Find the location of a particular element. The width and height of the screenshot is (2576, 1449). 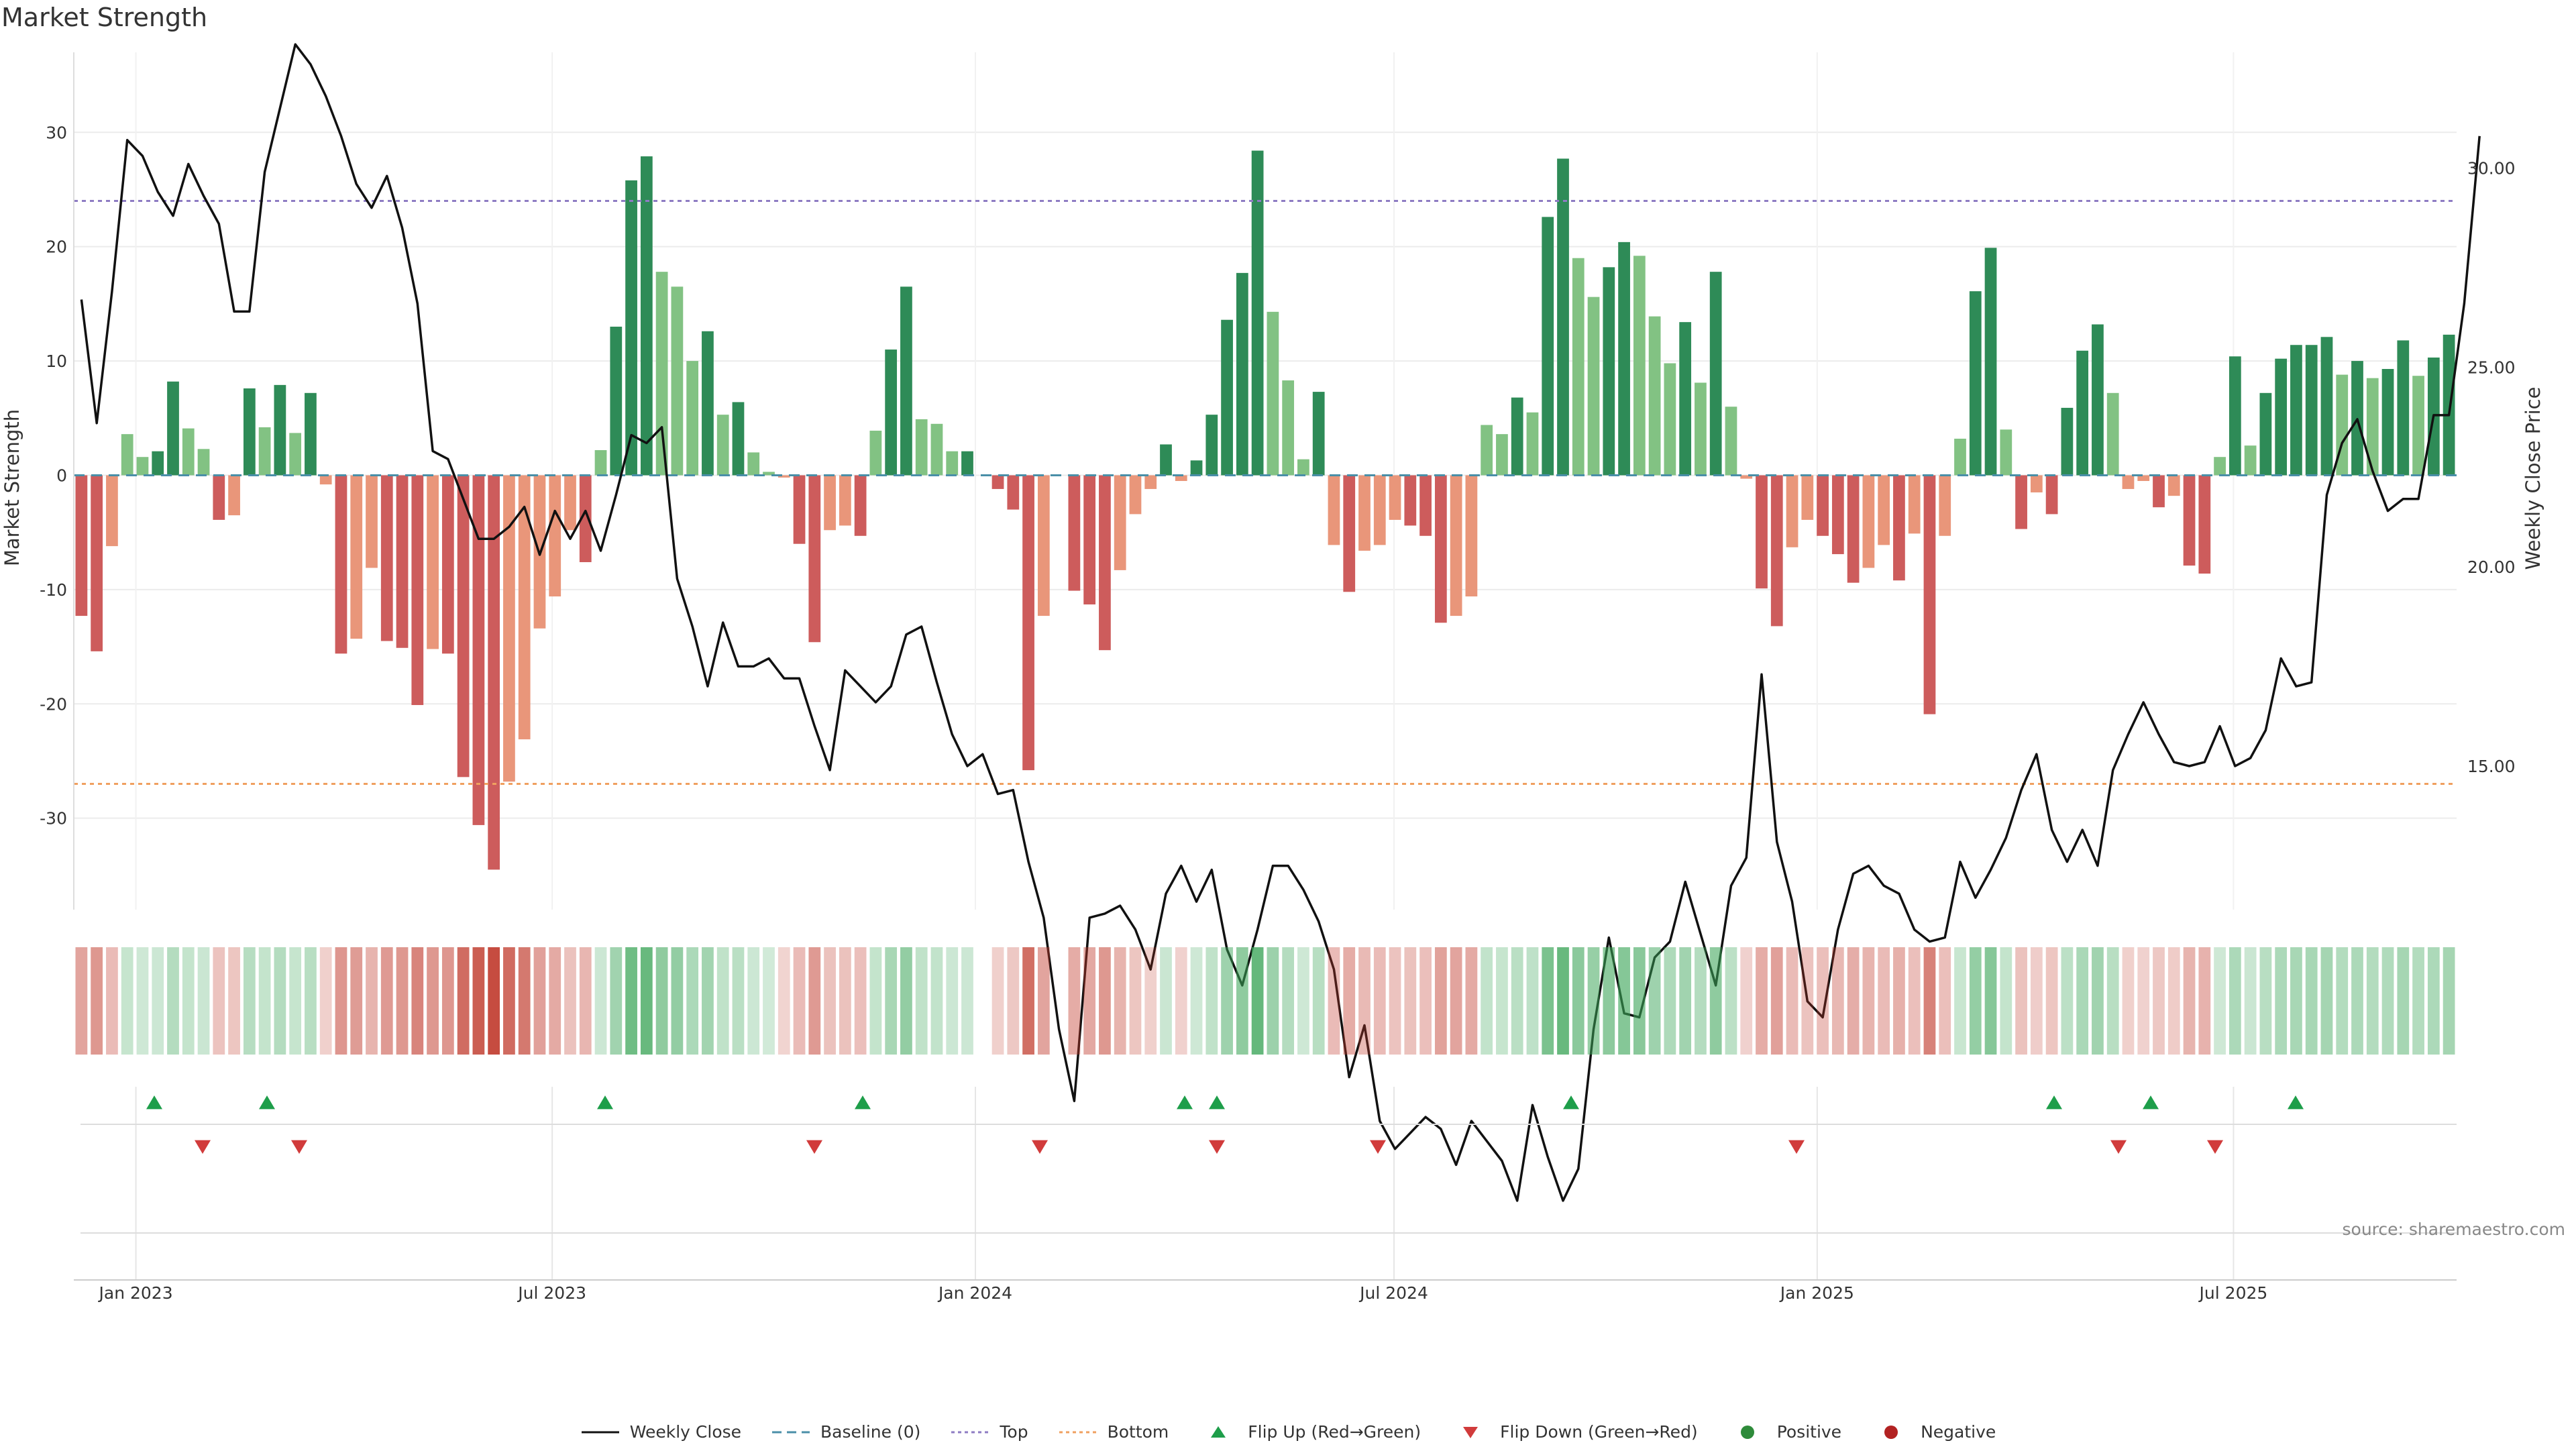

strength-heatmap is located at coordinates (1265, 1001).